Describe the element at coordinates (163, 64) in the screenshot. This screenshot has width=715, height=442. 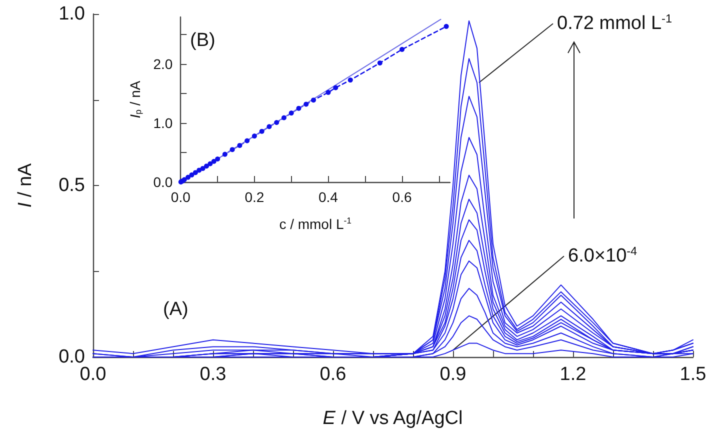
I see `y-tick-label: 2.0` at that location.